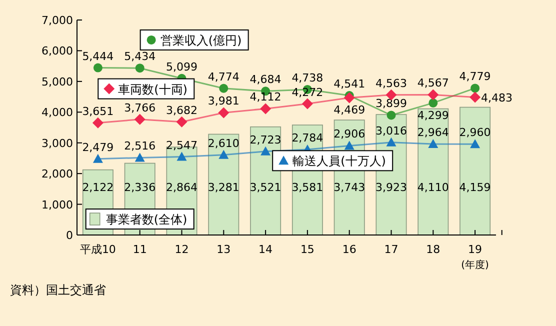 This screenshot has height=326, width=556. Describe the element at coordinates (224, 143) in the screenshot. I see `data-label: 2,610` at that location.